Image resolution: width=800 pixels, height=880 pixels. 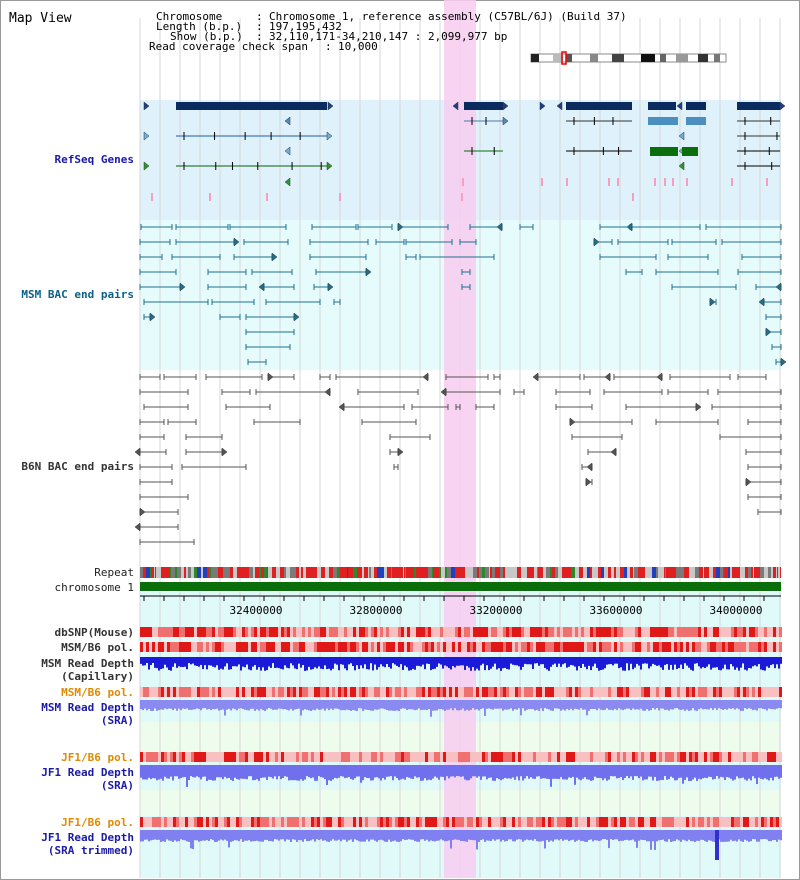 What do you see at coordinates (199, 26) in the screenshot?
I see `length-key: Length (b.p.)` at bounding box center [199, 26].